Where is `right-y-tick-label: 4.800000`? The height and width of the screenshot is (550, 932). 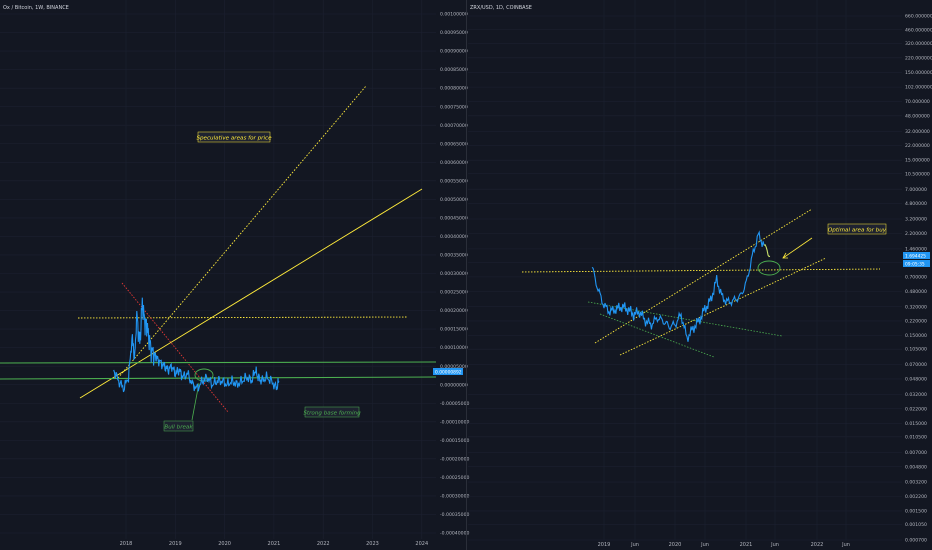
right-y-tick-label: 4.800000 is located at coordinates (916, 204).